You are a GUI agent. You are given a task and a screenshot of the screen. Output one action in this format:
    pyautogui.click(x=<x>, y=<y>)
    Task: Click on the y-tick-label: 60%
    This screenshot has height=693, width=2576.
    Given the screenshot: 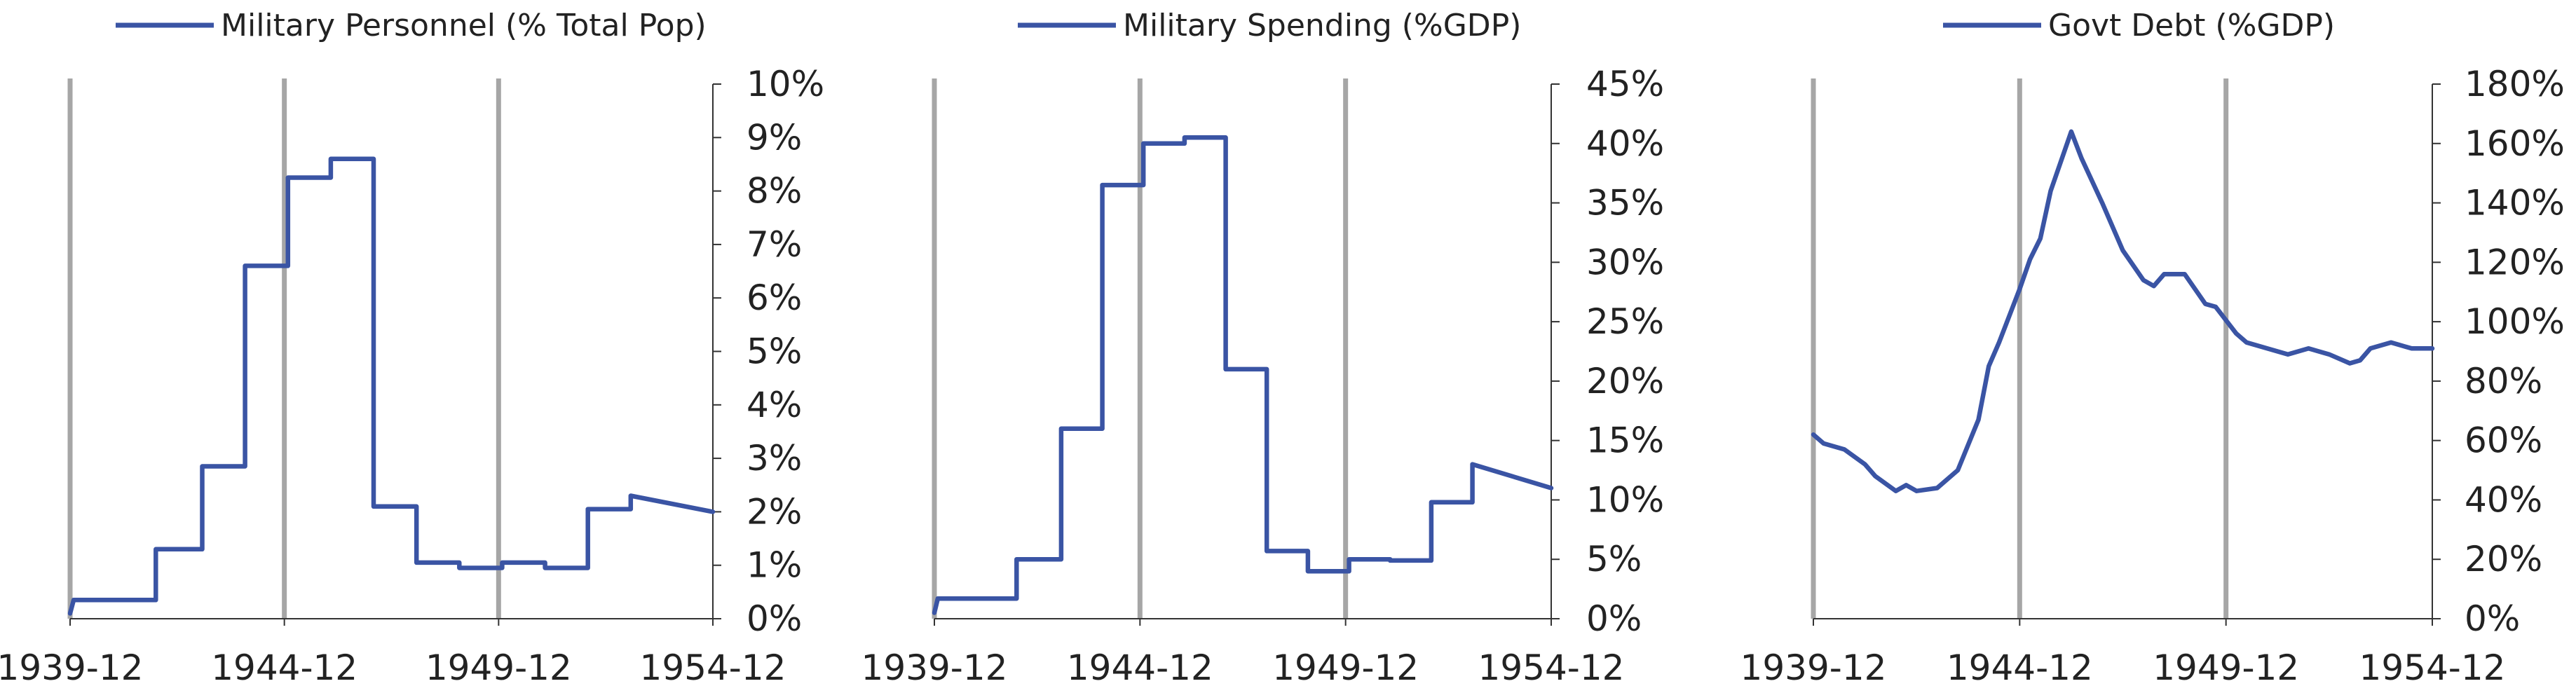 What is the action you would take?
    pyautogui.click(x=2503, y=440)
    